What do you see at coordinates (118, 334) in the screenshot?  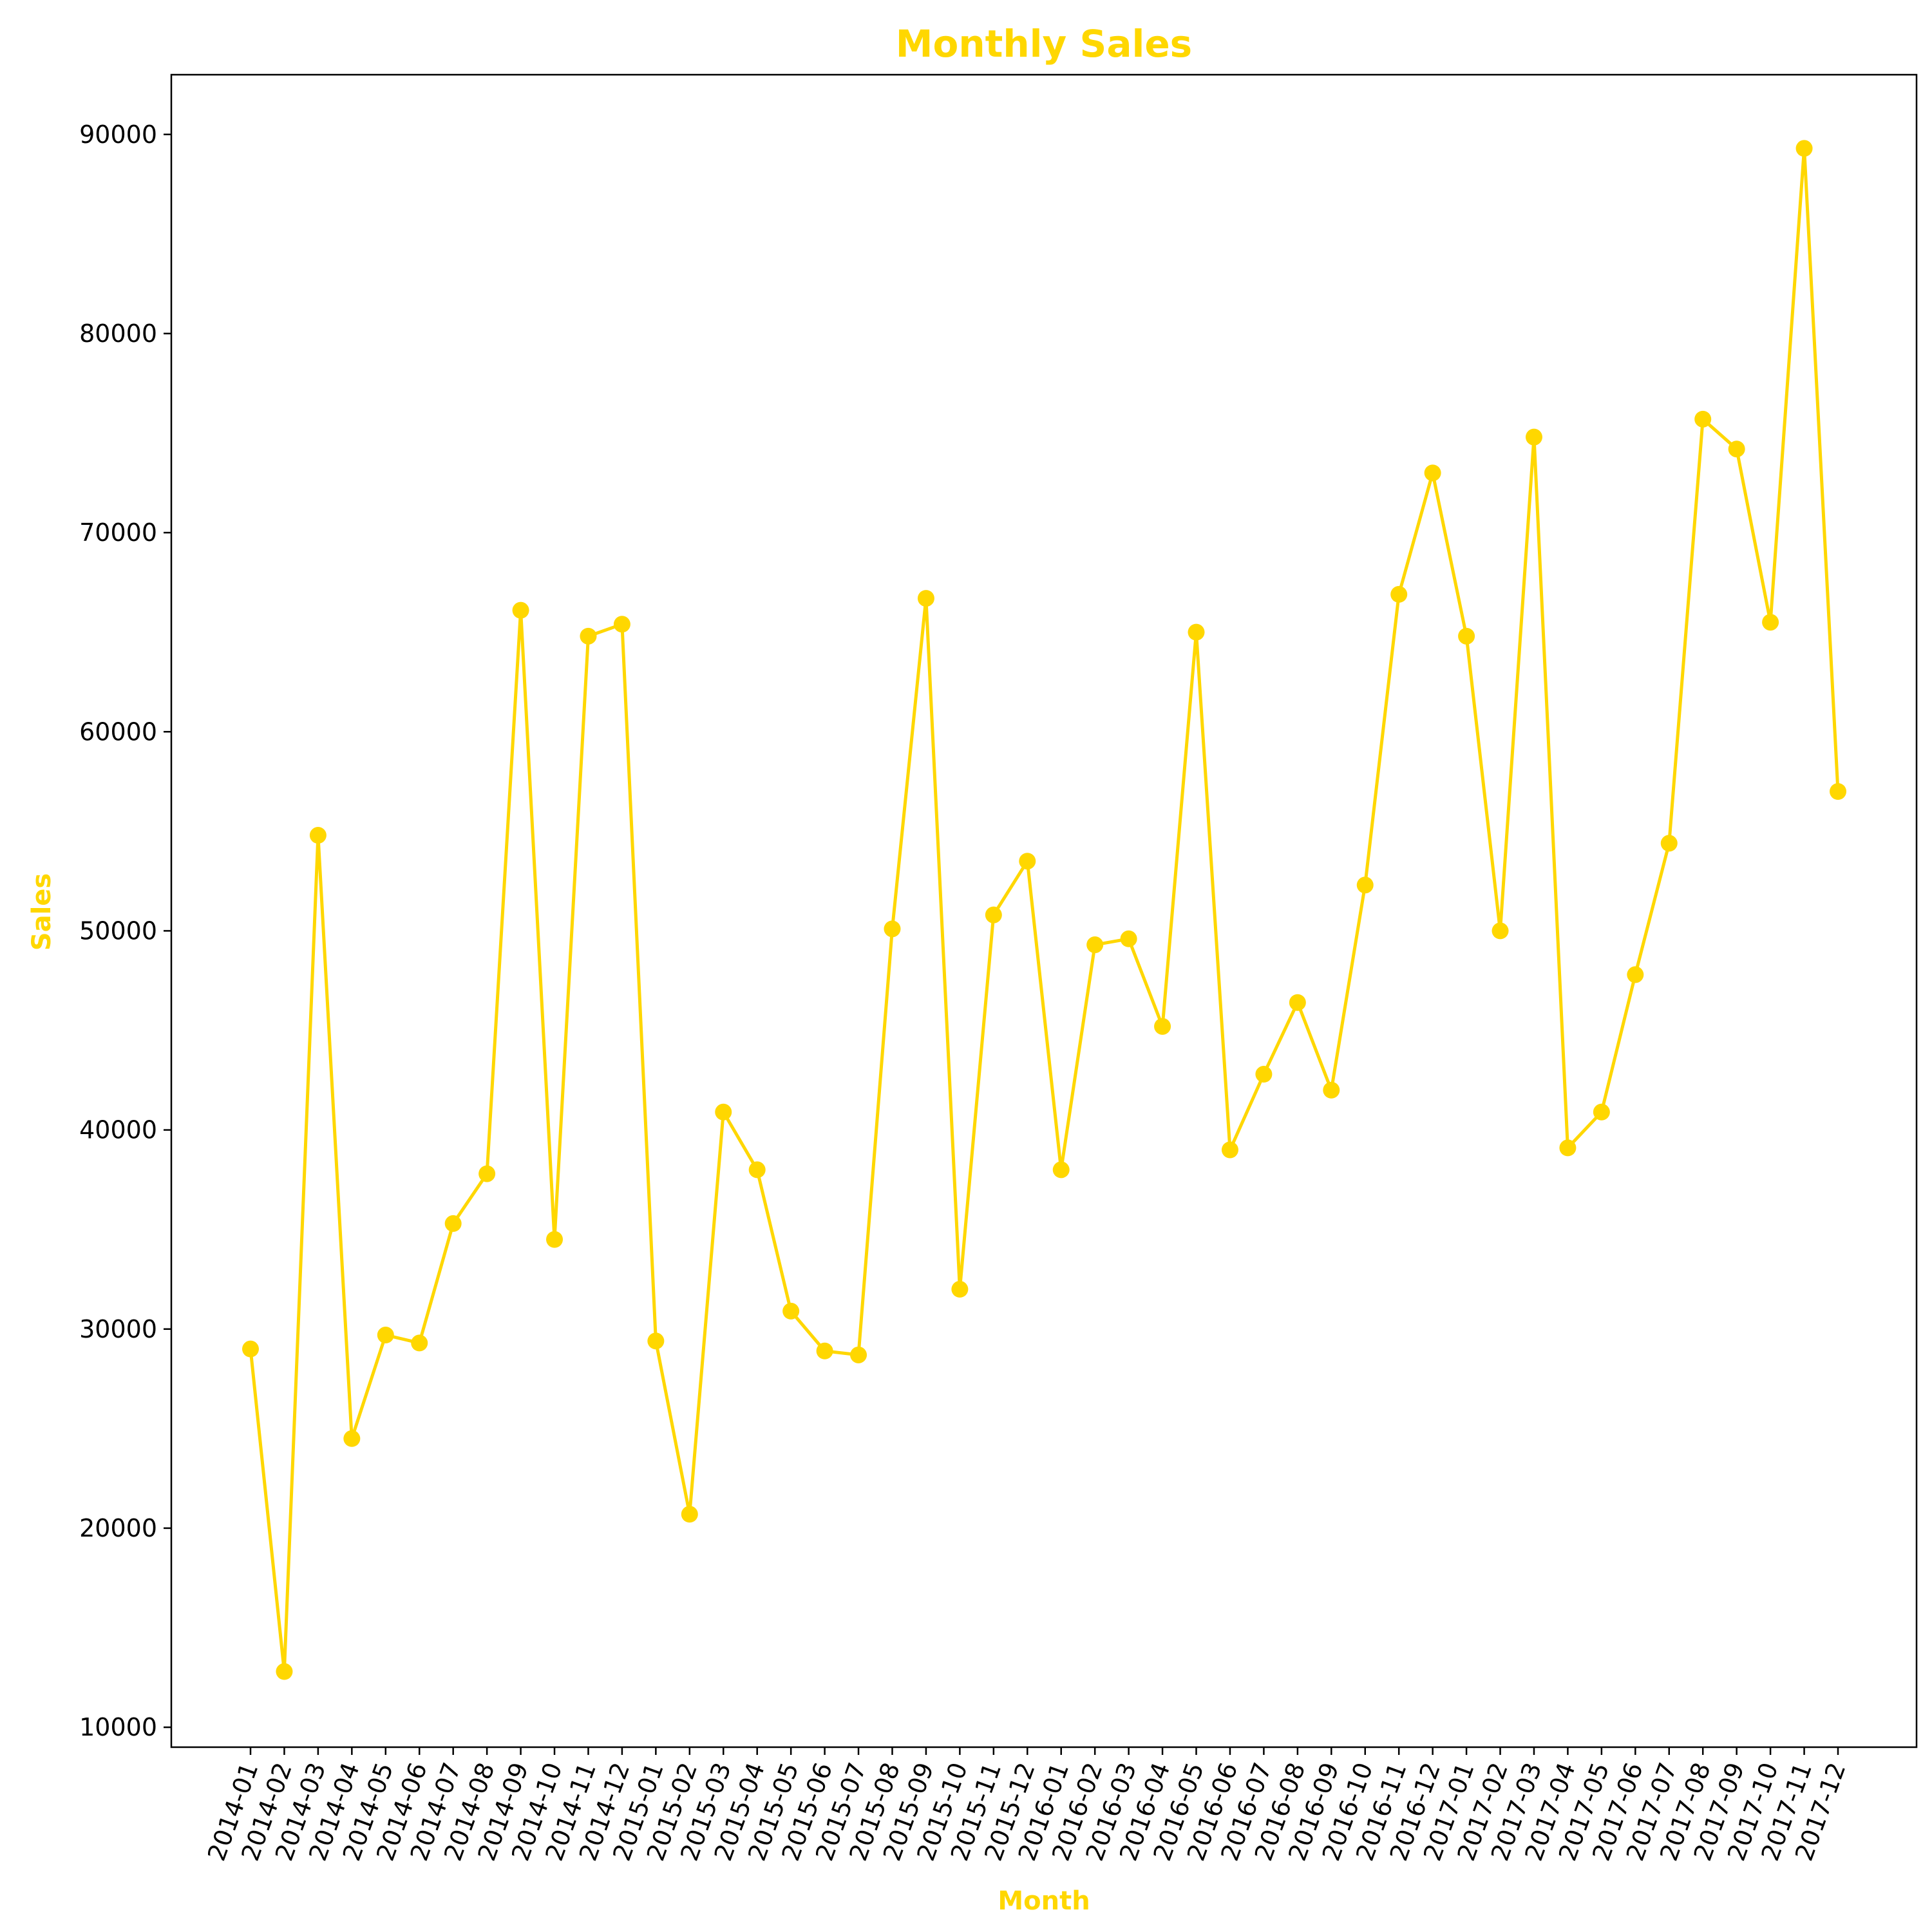 I see `y-tick-label: 80000` at bounding box center [118, 334].